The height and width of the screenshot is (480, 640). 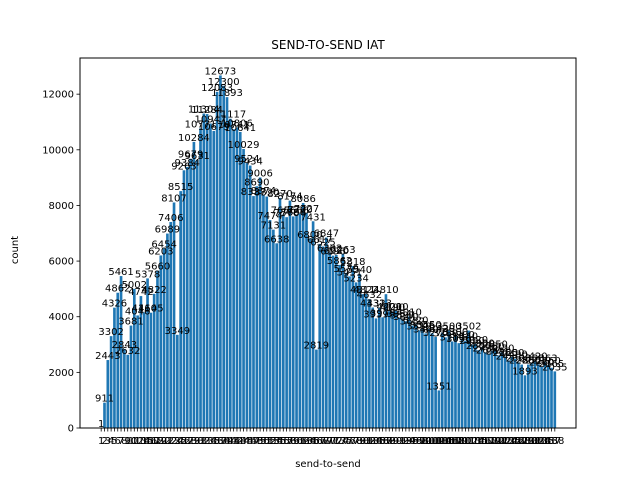 I want to click on bar-value-label: 3682, so click(x=412, y=322).